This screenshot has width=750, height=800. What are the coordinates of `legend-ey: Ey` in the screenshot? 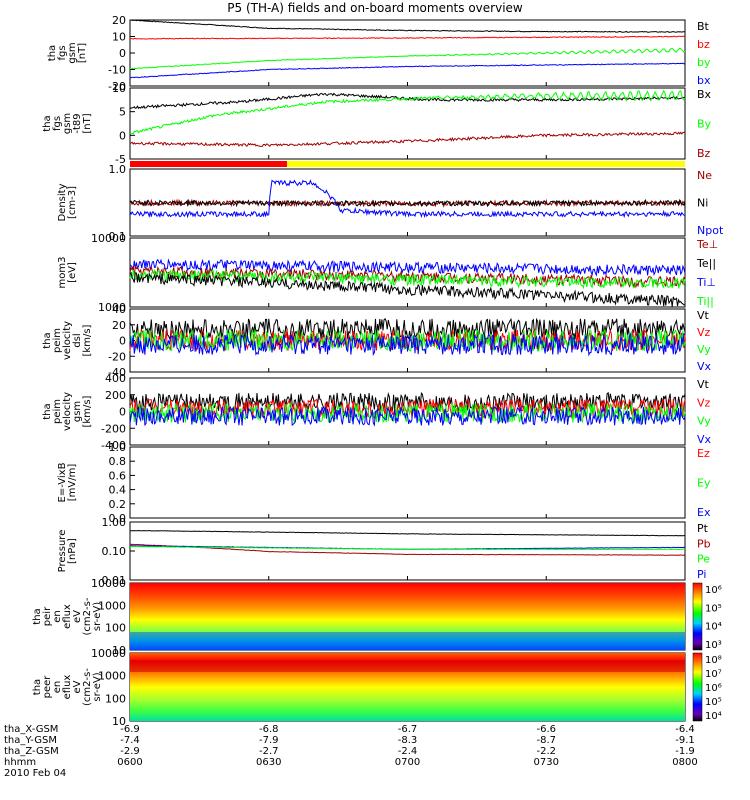 It's located at (704, 483).